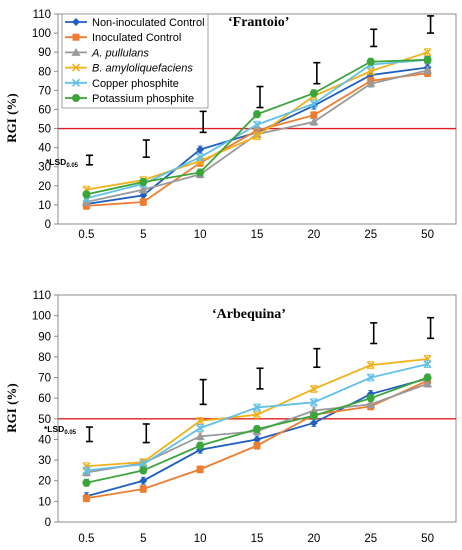 The height and width of the screenshot is (550, 462). I want to click on chart-1-legend-entry: Non-inoculated Control, so click(135, 23).